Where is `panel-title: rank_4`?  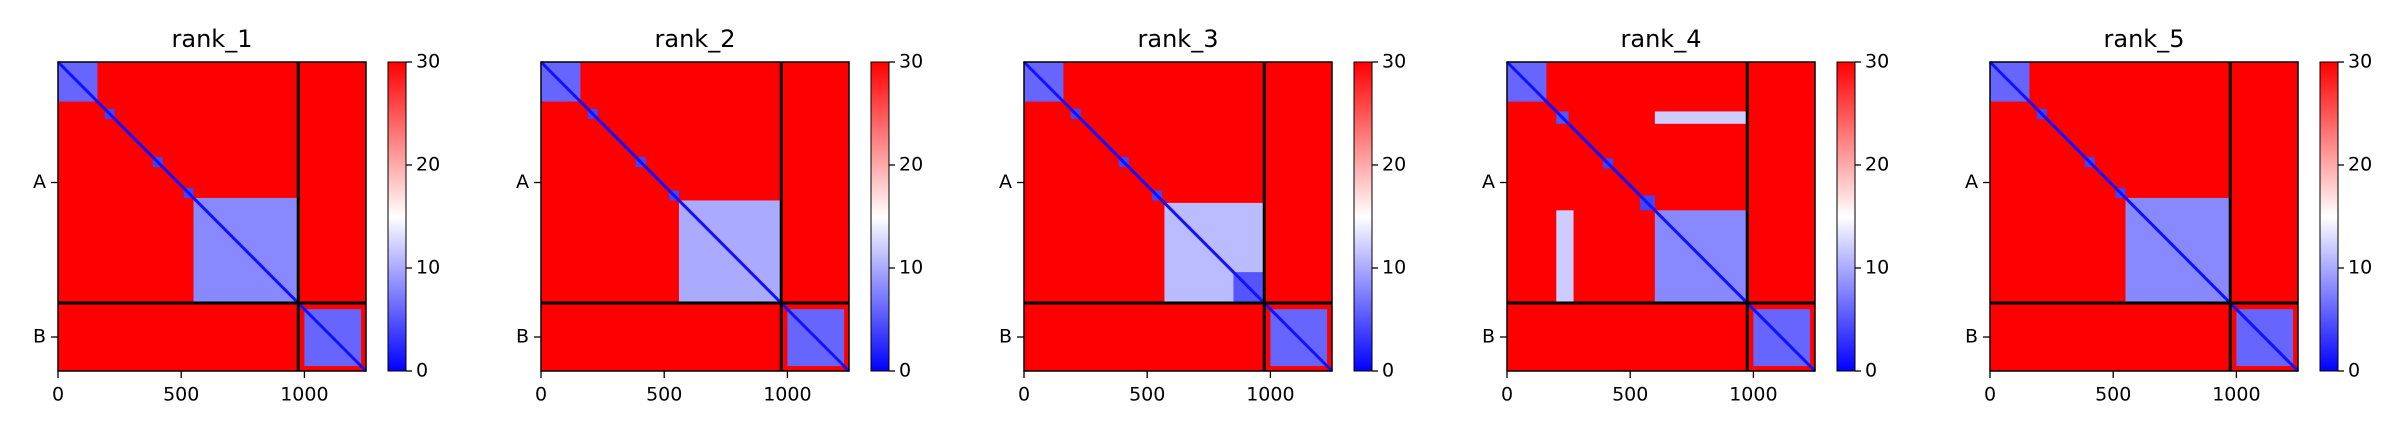 panel-title: rank_4 is located at coordinates (1661, 39).